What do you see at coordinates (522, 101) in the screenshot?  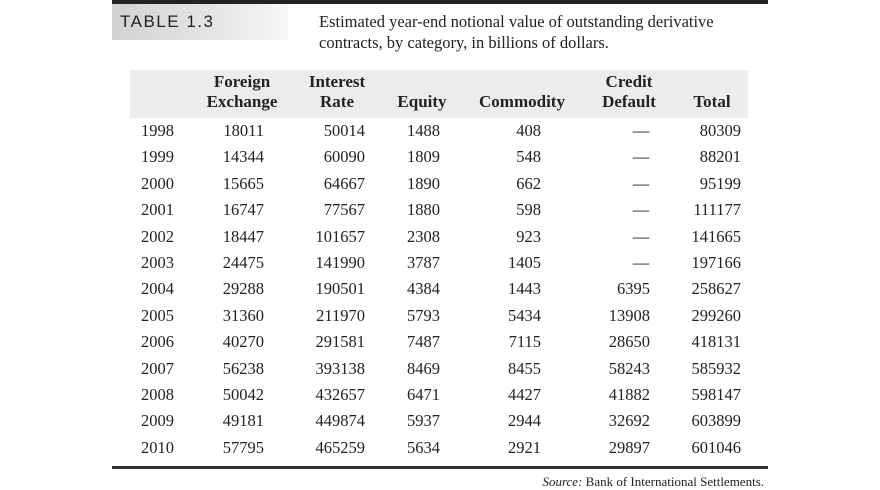 I see `column-header-5-line2: Commodity` at bounding box center [522, 101].